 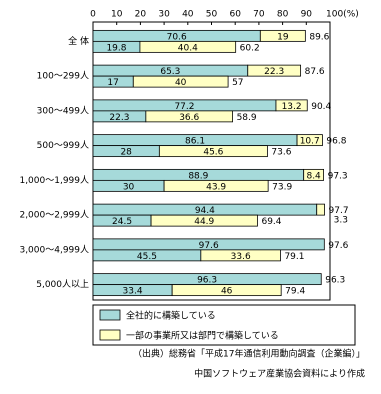 I want to click on category-label: 5,000人以上, so click(x=62, y=284).